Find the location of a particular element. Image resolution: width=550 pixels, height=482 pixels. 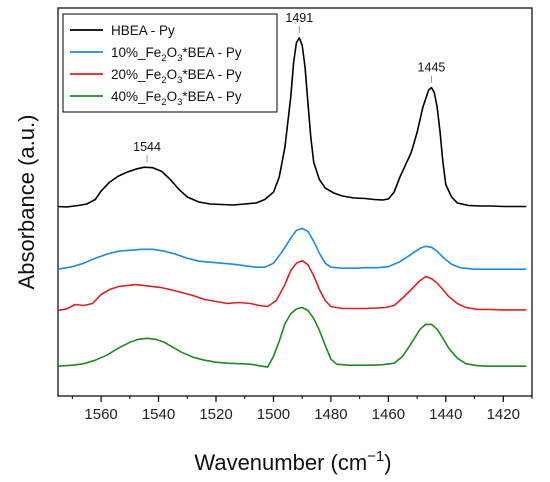

x-tick-label-1520: 1520 is located at coordinates (215, 414).